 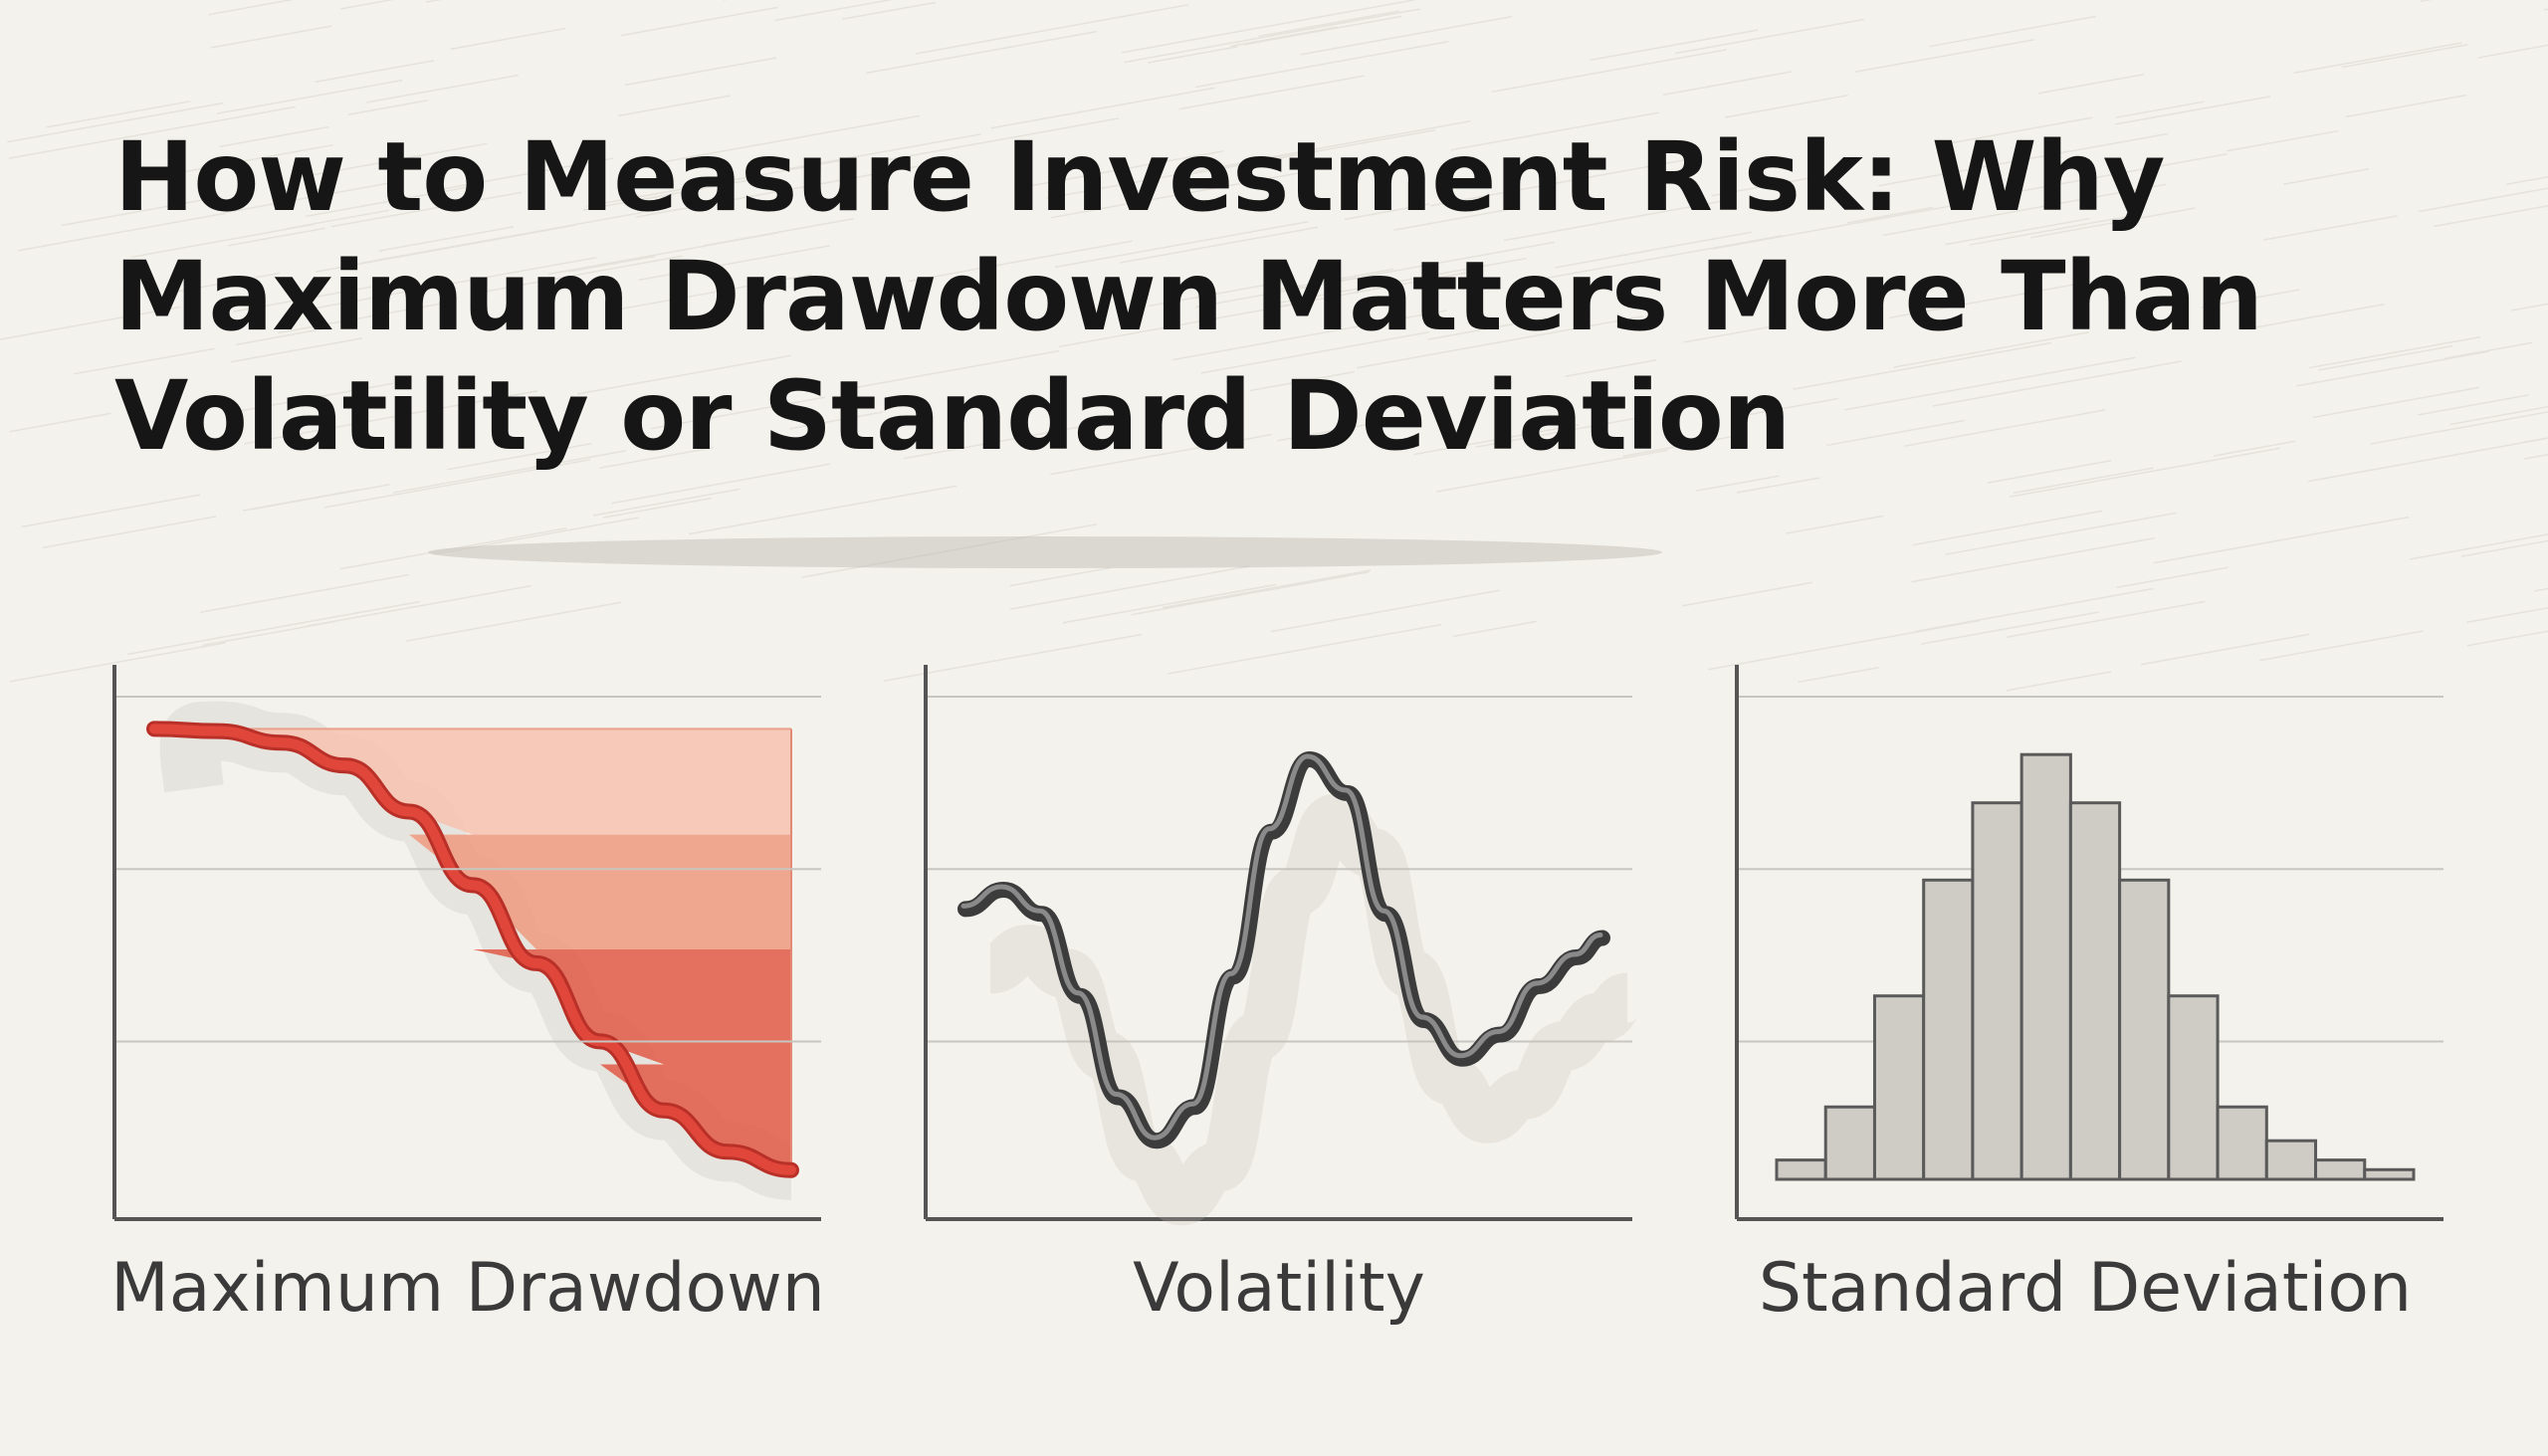 I want to click on chart-caption-standard-deviation: Standard Deviation, so click(x=2085, y=1288).